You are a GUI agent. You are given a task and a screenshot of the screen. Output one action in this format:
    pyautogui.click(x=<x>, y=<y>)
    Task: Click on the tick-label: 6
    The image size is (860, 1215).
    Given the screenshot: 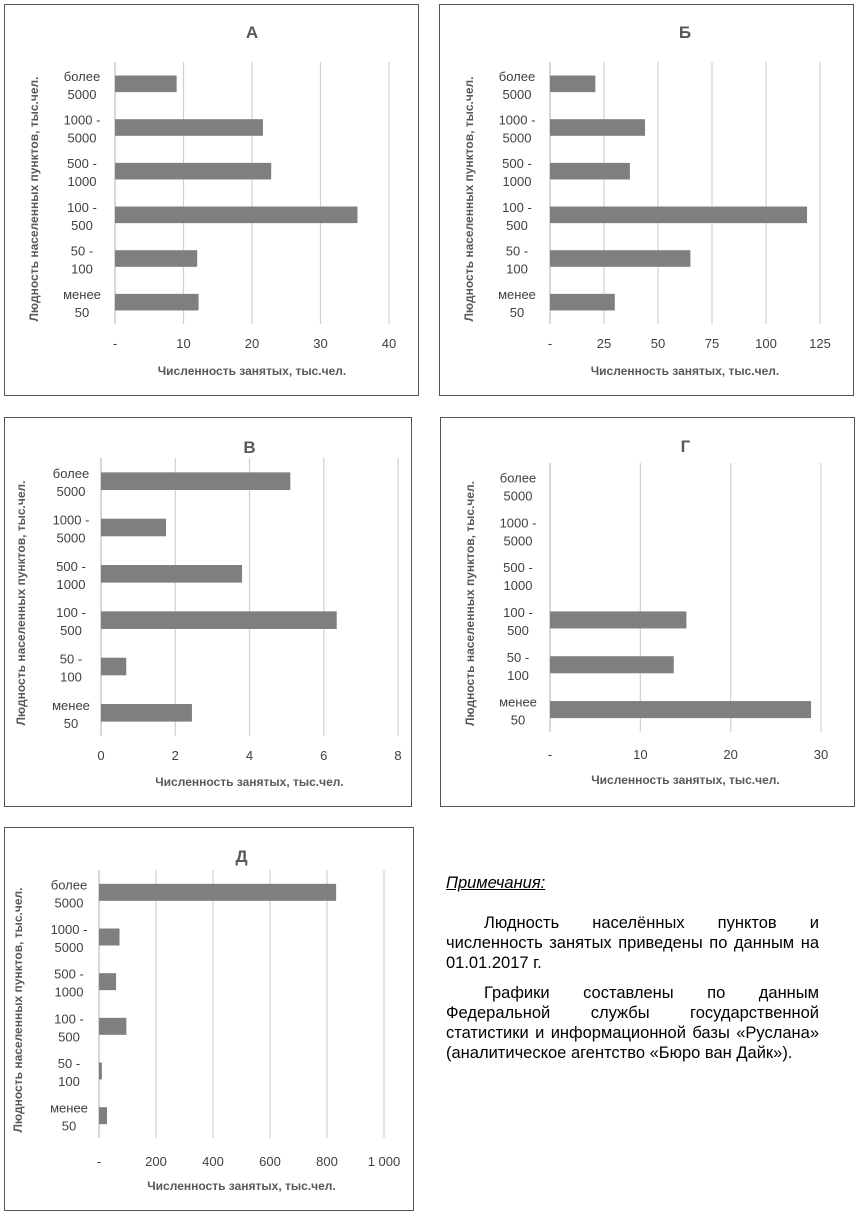 What is the action you would take?
    pyautogui.click(x=323, y=755)
    